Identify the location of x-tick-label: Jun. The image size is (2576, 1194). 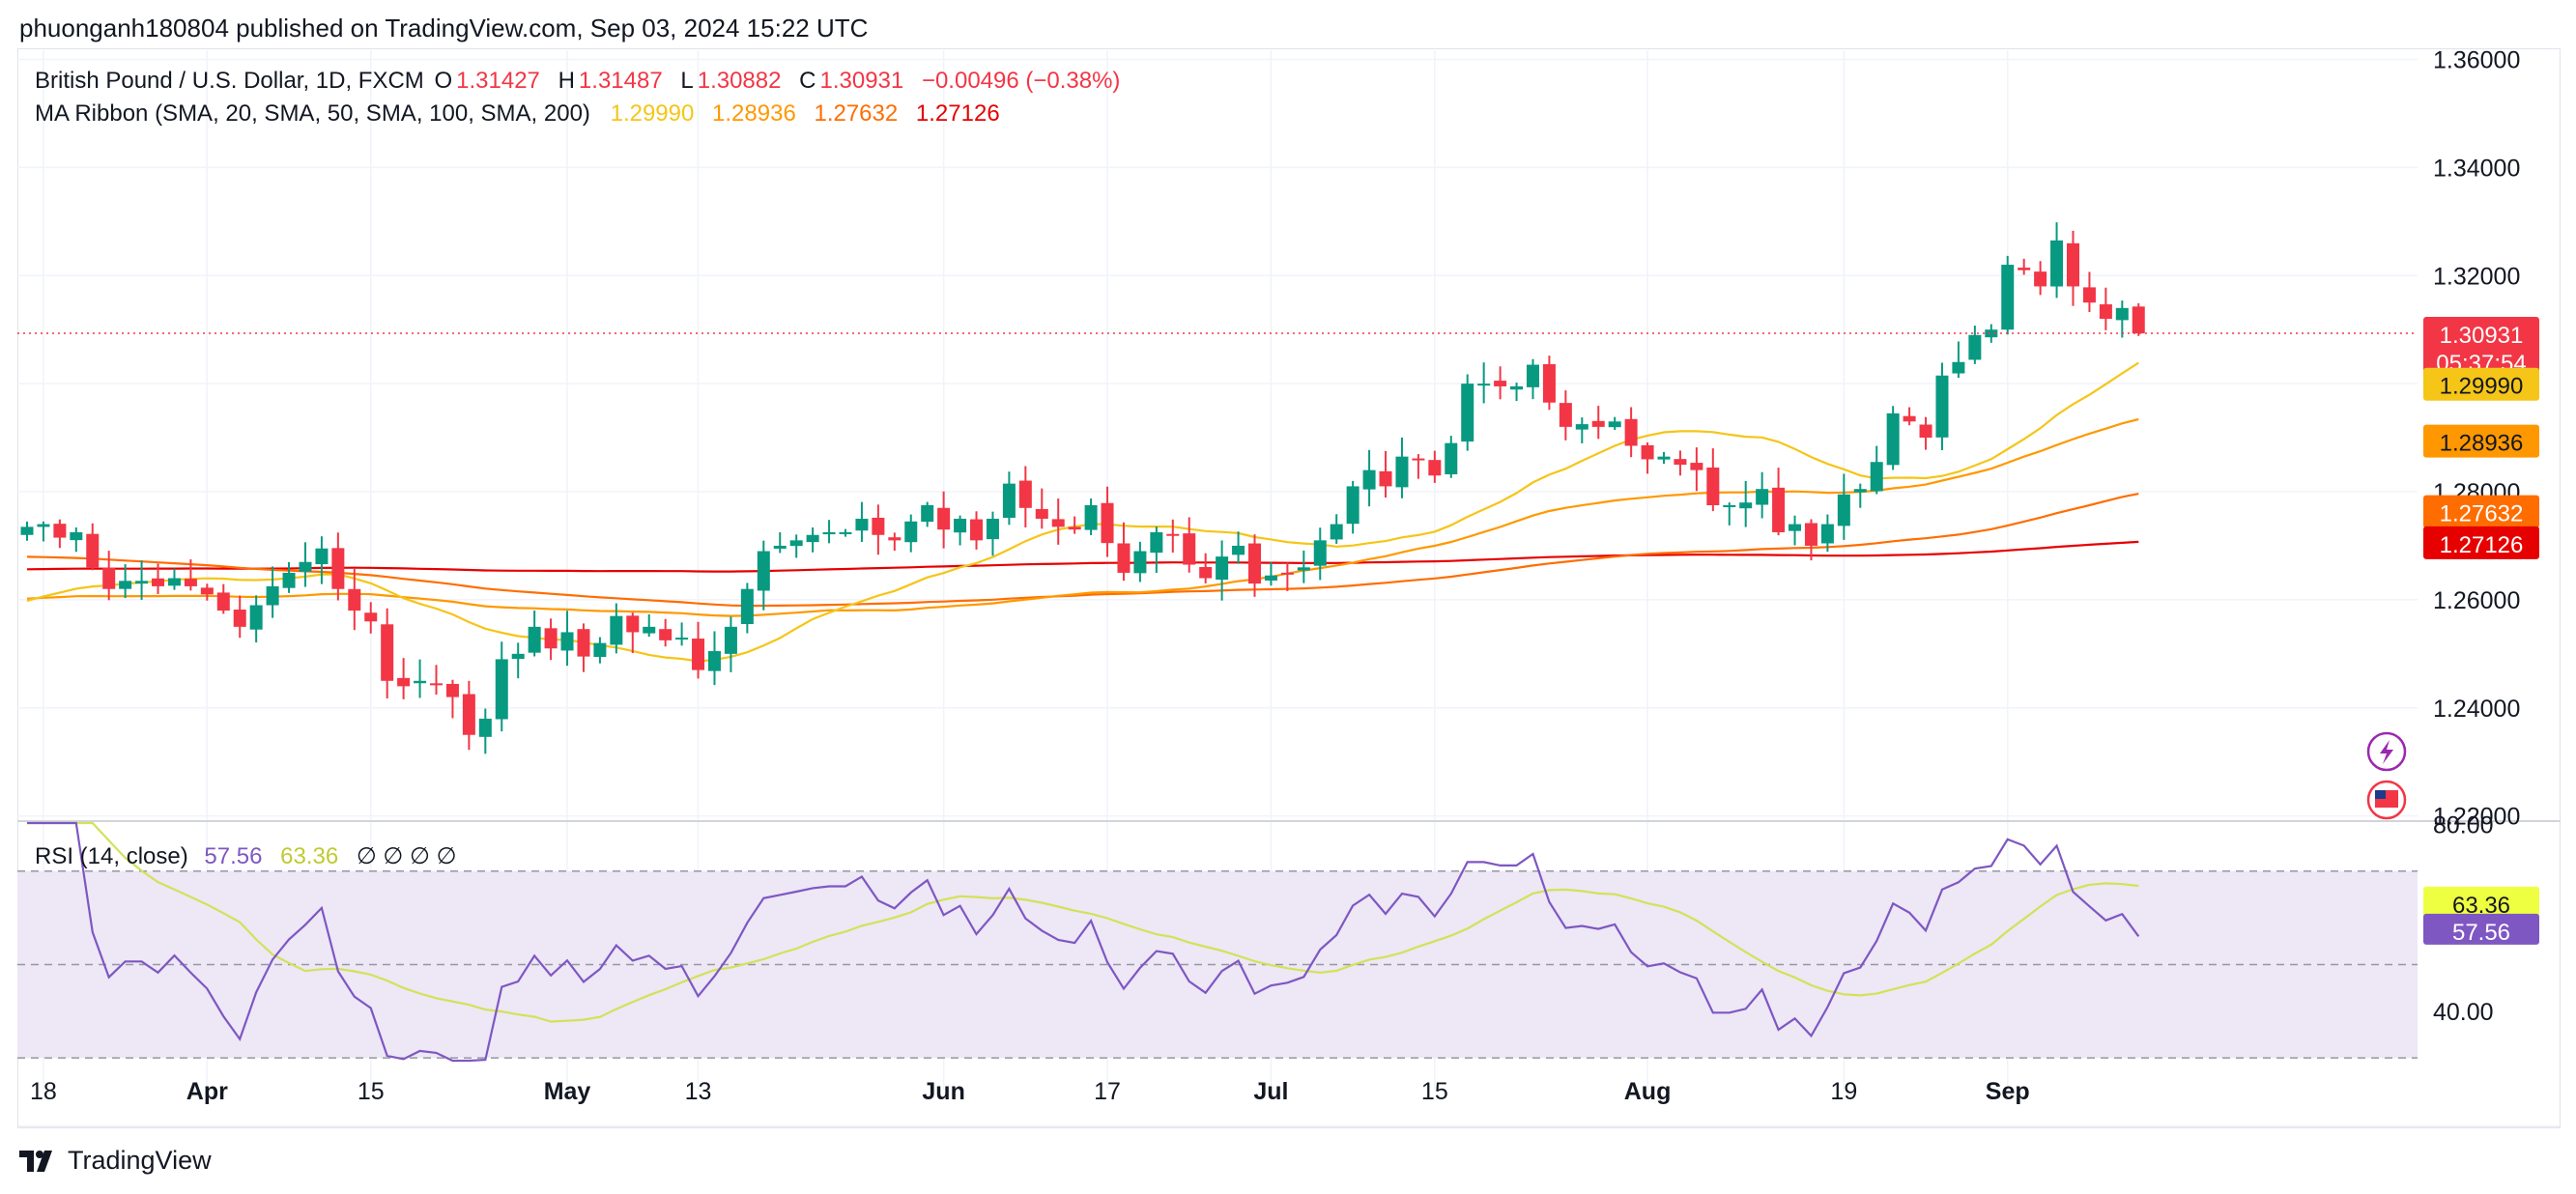
(943, 1091).